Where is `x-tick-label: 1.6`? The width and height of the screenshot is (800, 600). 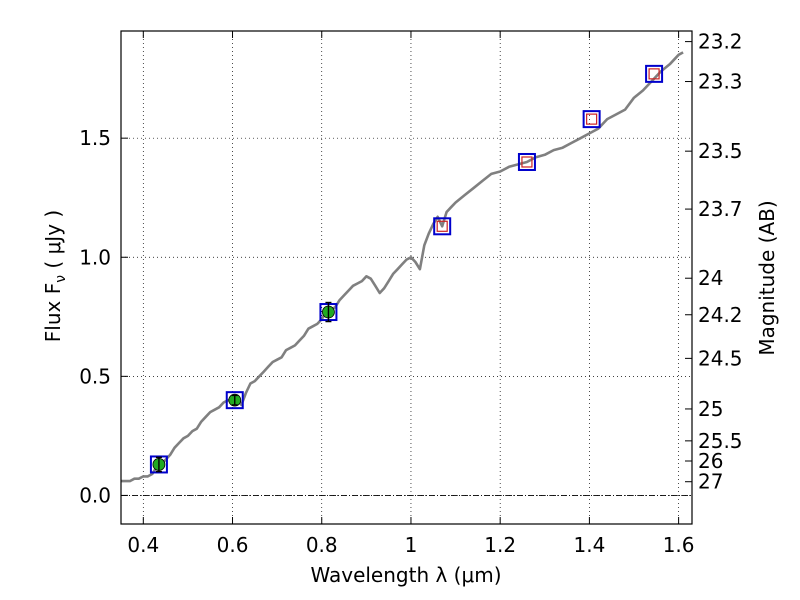
x-tick-label: 1.6 is located at coordinates (679, 545).